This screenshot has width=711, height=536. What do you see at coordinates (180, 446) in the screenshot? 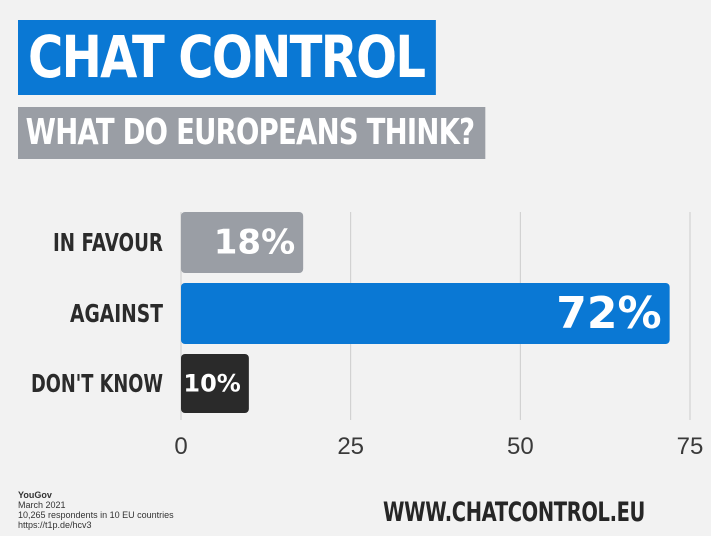
I see `x-tick-label: 0` at bounding box center [180, 446].